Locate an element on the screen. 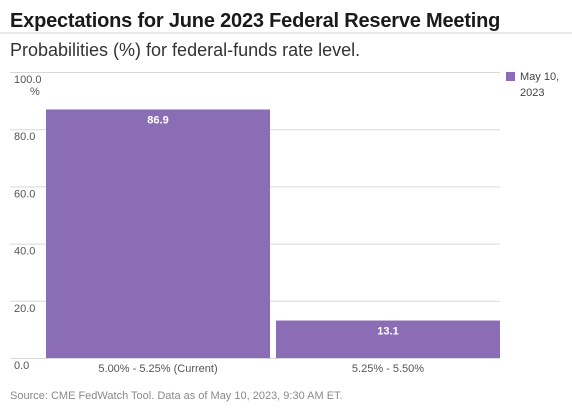 The width and height of the screenshot is (572, 411). y-tick-label: 100.0 is located at coordinates (28, 80).